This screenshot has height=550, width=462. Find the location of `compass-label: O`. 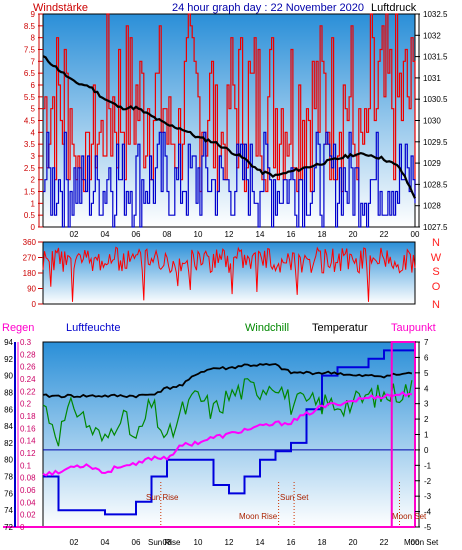

compass-label: O is located at coordinates (436, 287).